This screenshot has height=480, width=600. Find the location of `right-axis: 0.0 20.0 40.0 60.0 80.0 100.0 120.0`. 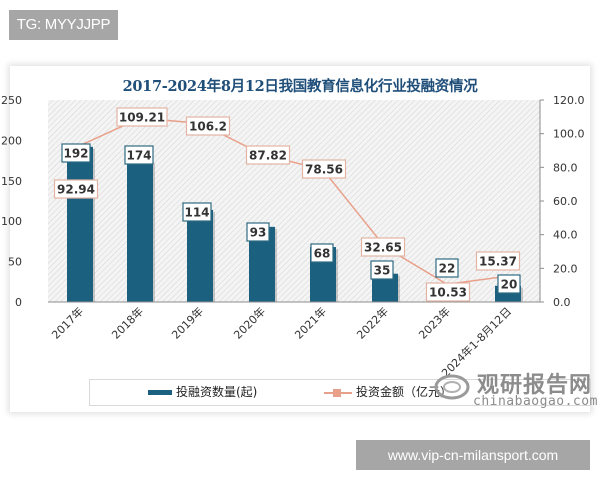

right-axis: 0.0 20.0 40.0 60.0 80.0 100.0 120.0 is located at coordinates (562, 201).